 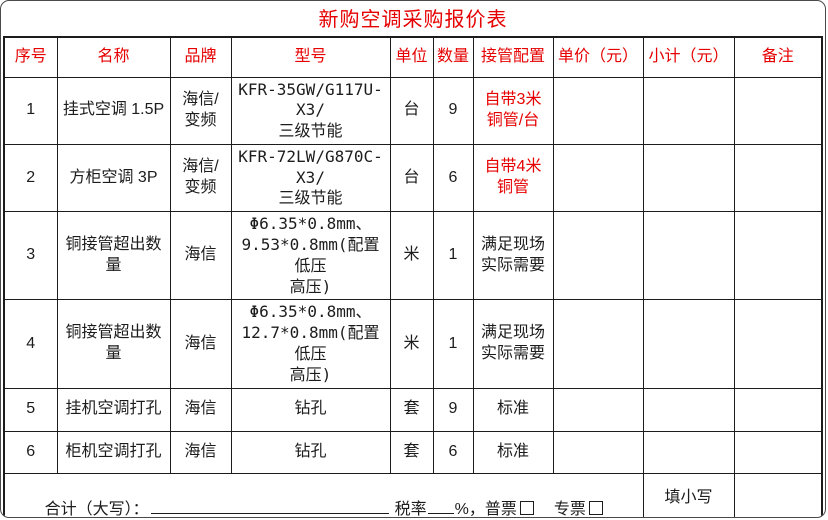 I want to click on cell-name: 方柜空调 3P, so click(x=113, y=178).